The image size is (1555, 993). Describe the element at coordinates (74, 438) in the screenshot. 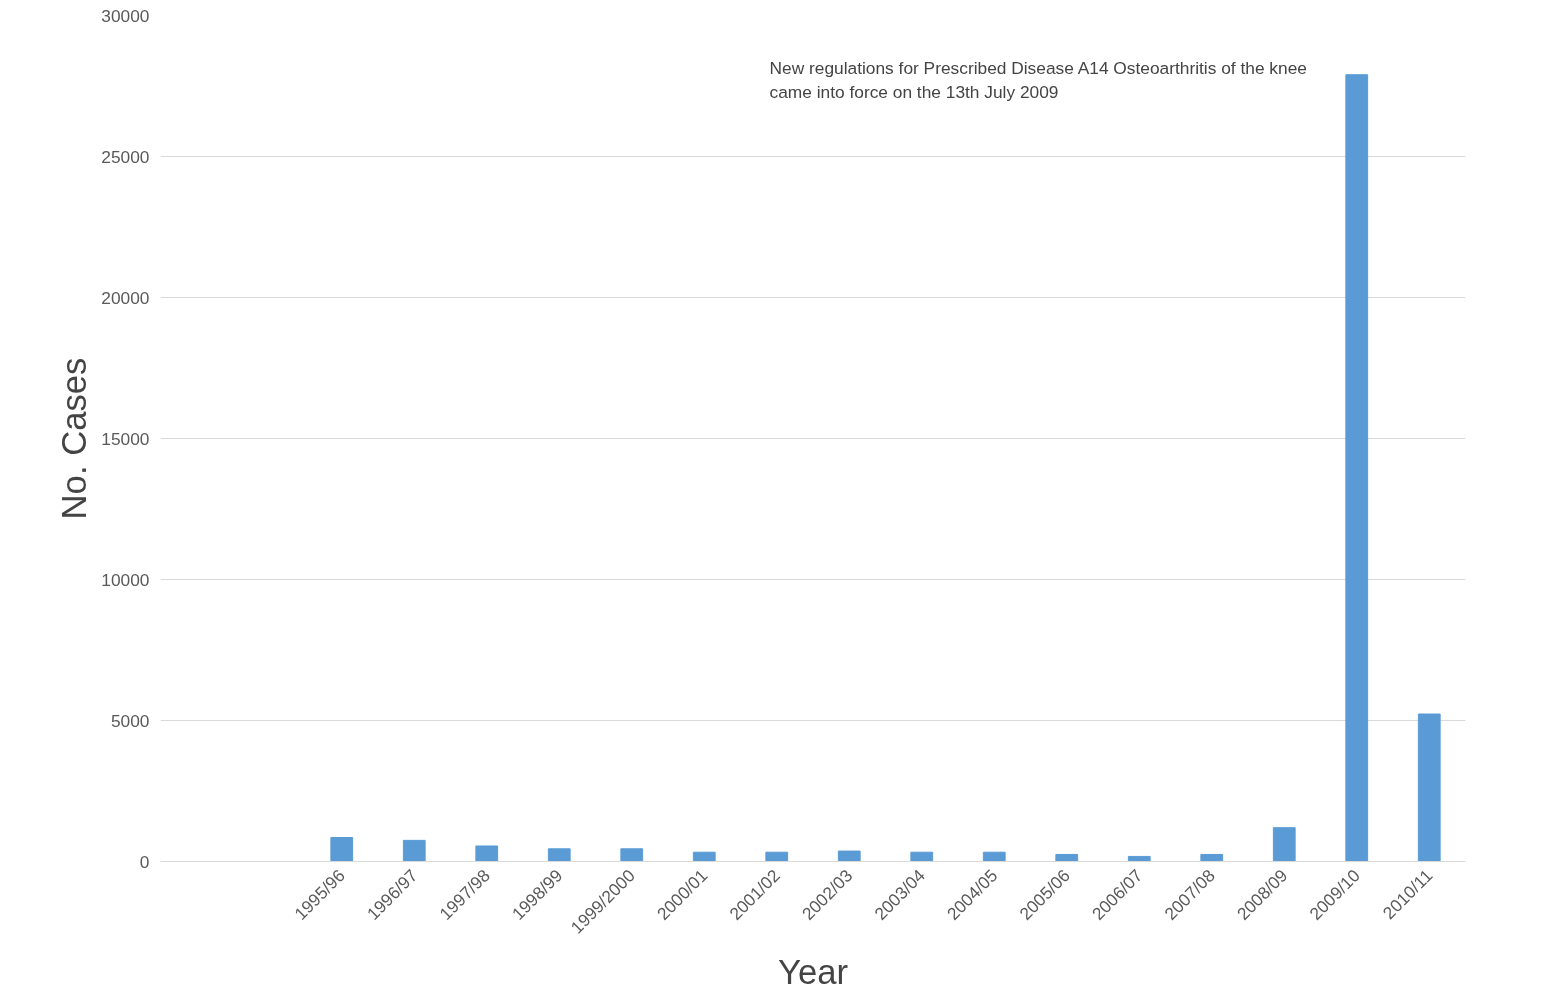

I see `y-axis-title: No. Cases` at that location.